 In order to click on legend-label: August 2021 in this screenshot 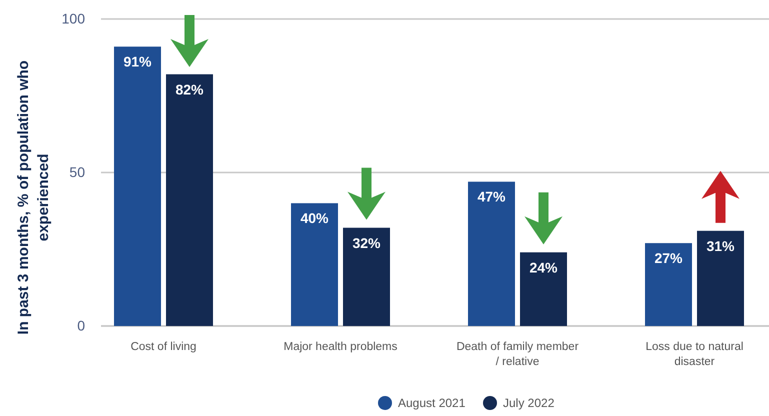, I will do `click(432, 403)`.